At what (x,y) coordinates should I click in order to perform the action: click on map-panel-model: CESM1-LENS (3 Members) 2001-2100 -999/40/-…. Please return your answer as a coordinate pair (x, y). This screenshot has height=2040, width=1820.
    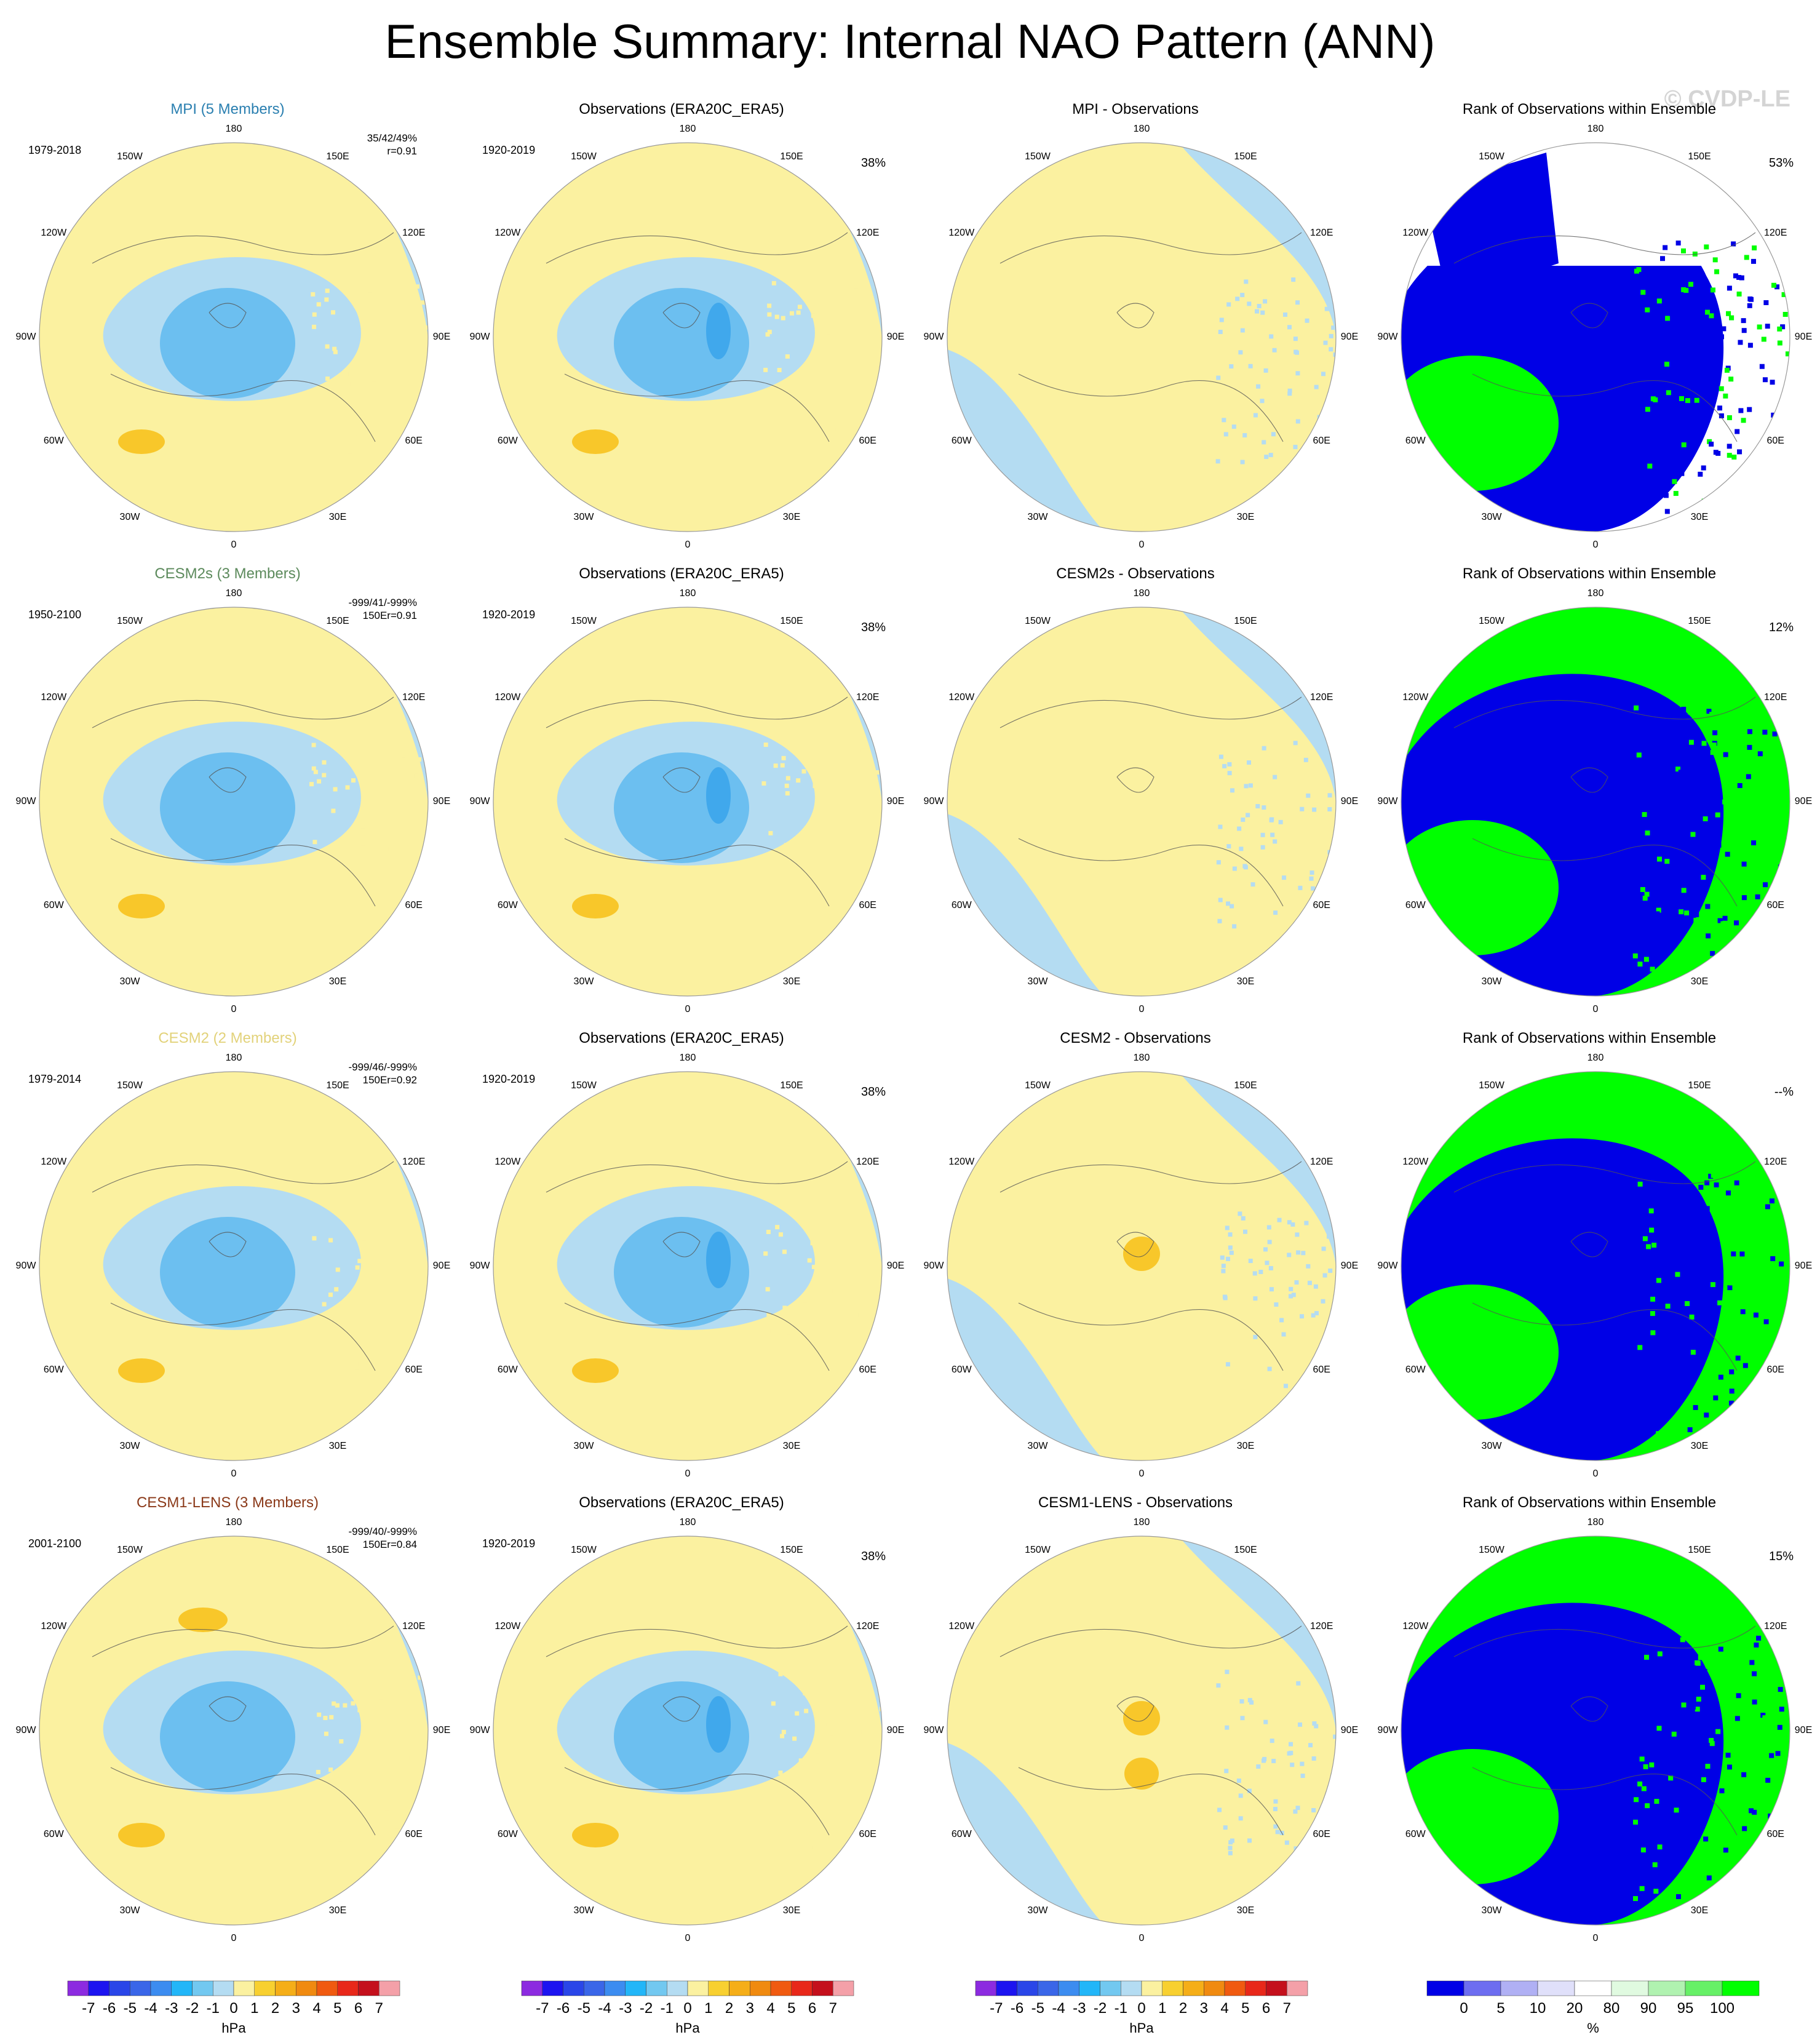
    Looking at the image, I should click on (228, 1718).